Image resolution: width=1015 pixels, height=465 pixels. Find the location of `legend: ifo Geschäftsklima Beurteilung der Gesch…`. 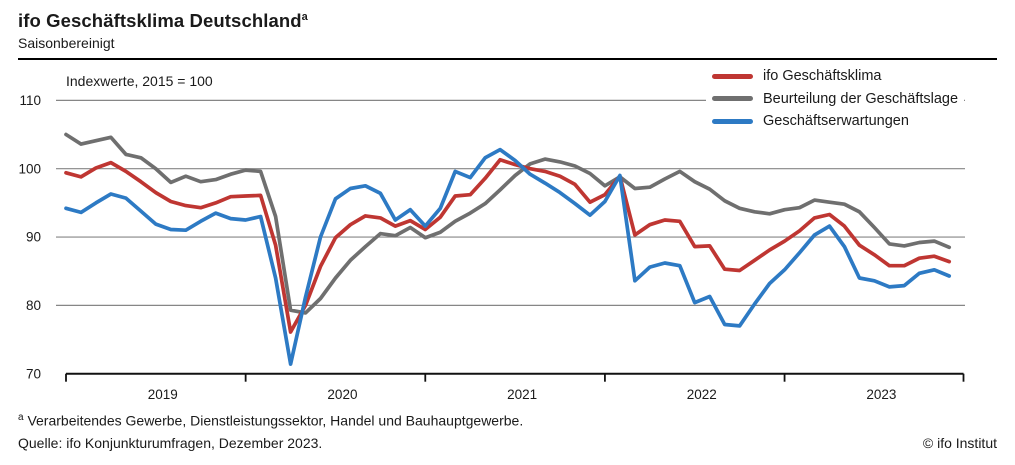

legend: ifo Geschäftsklima Beurteilung der Gesch… is located at coordinates (835, 99).